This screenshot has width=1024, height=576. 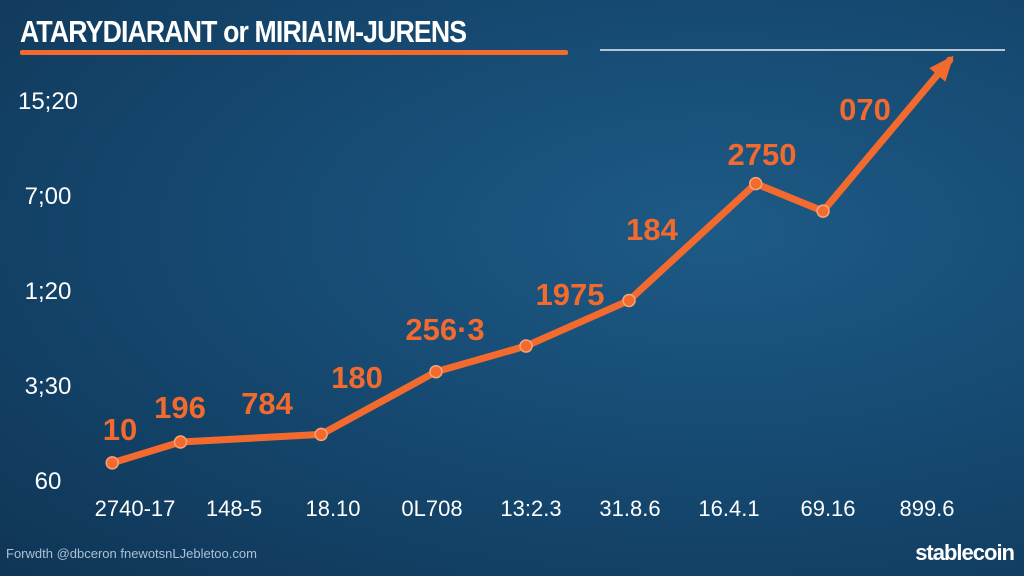 I want to click on data-label: 1975, so click(x=570, y=294).